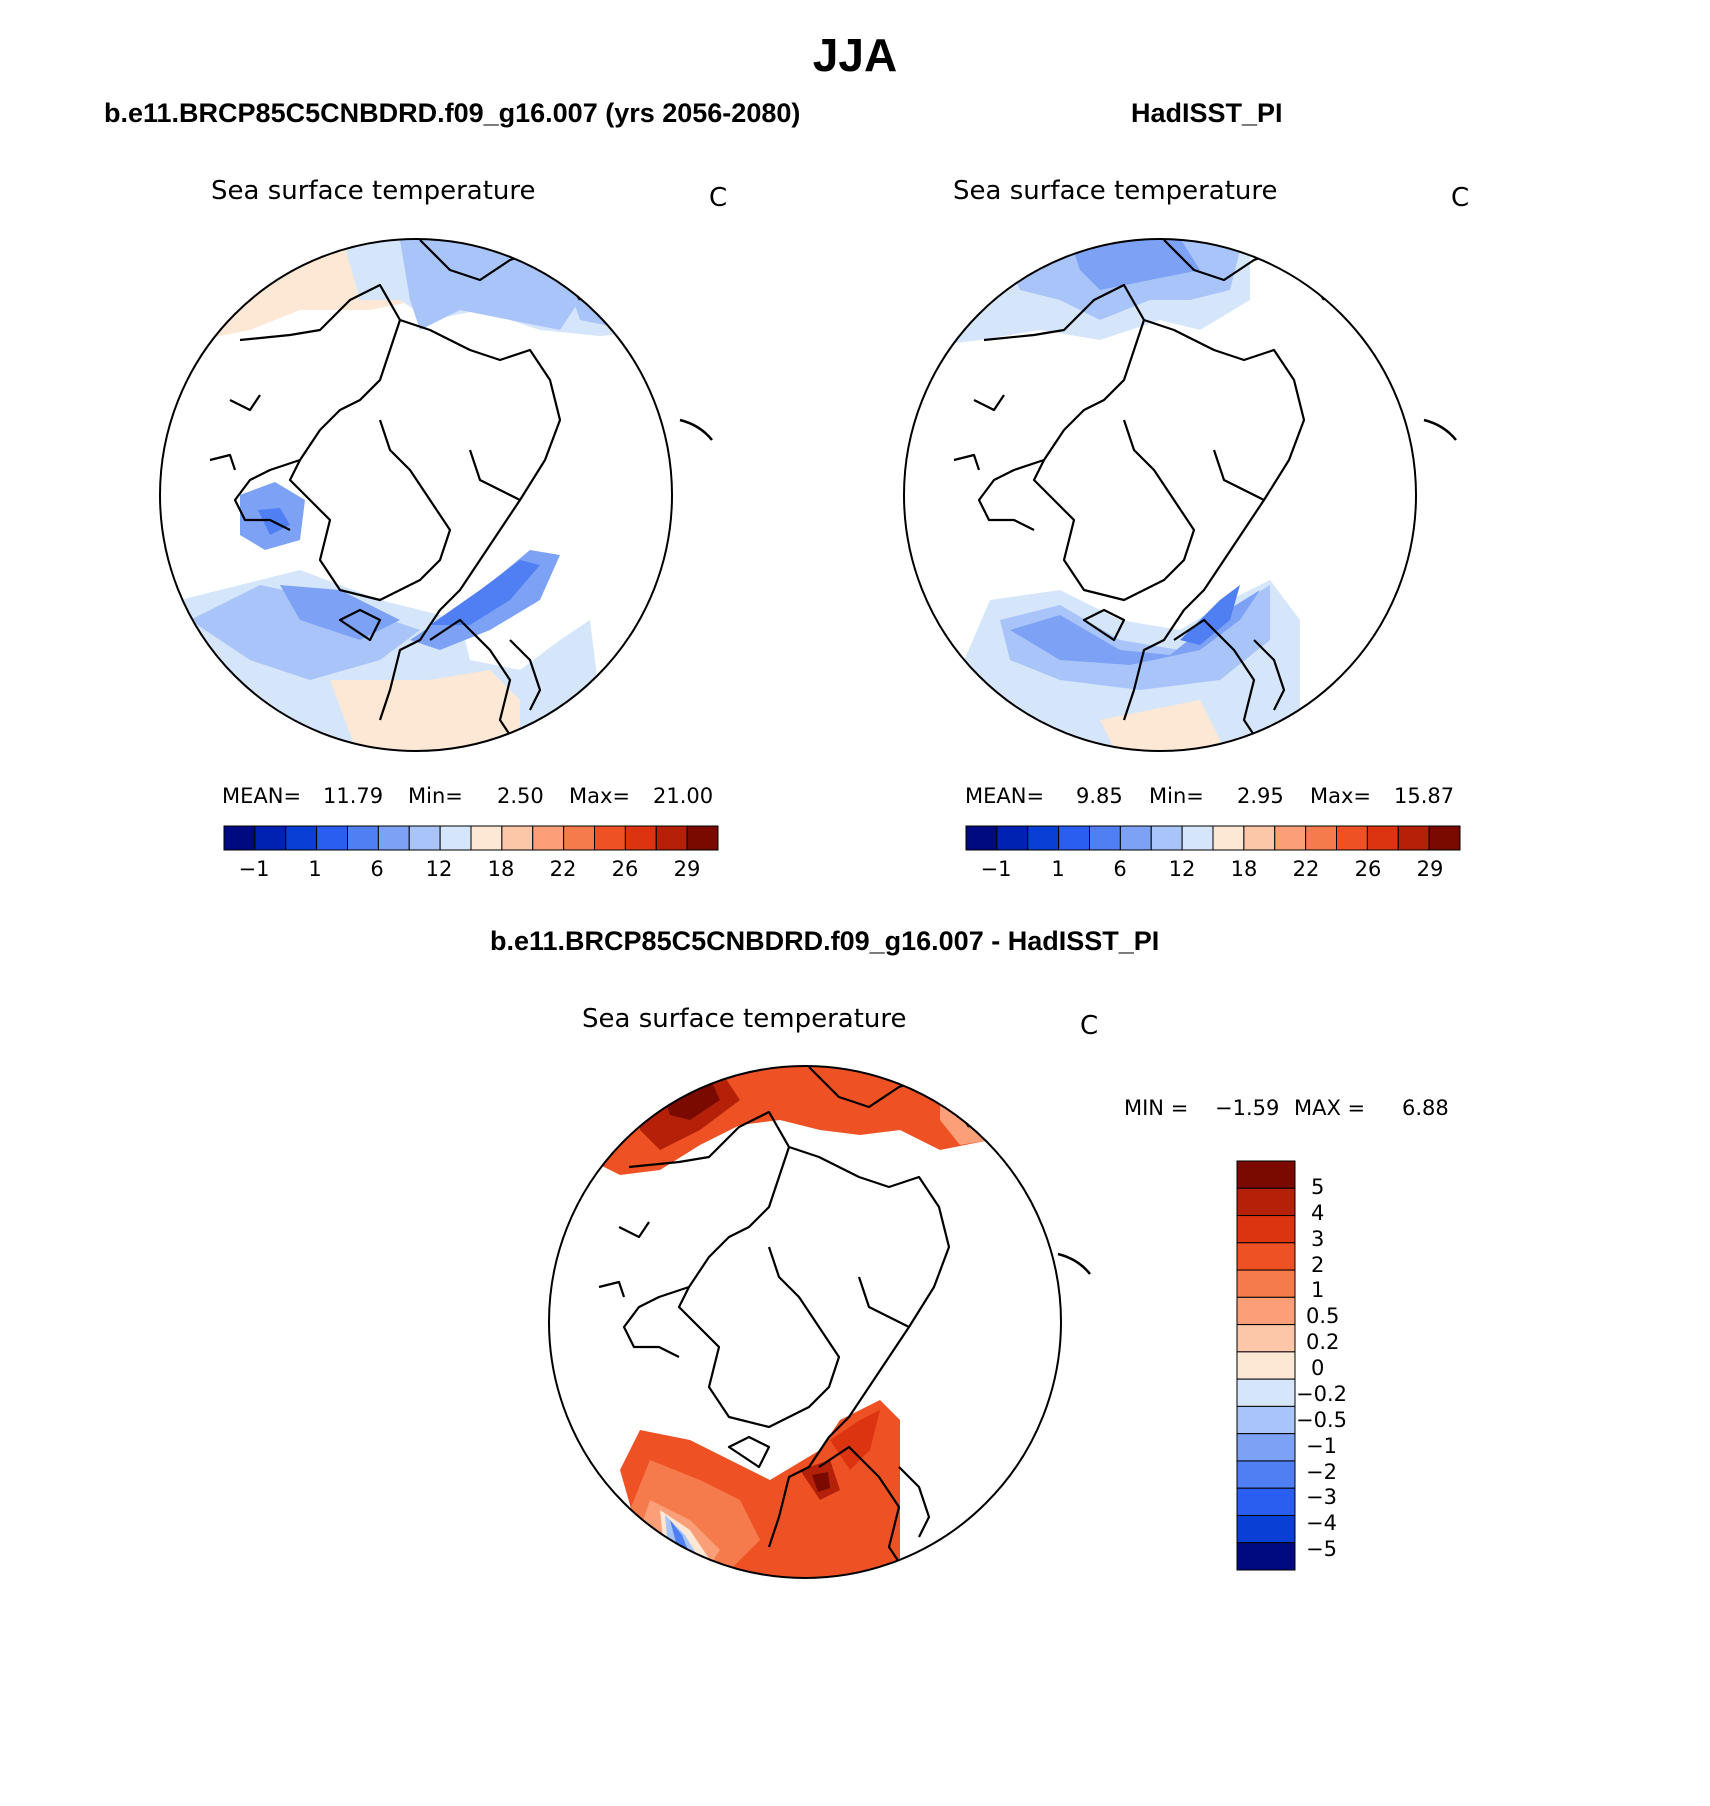  I want to click on panel3-units: C, so click(1089, 1026).